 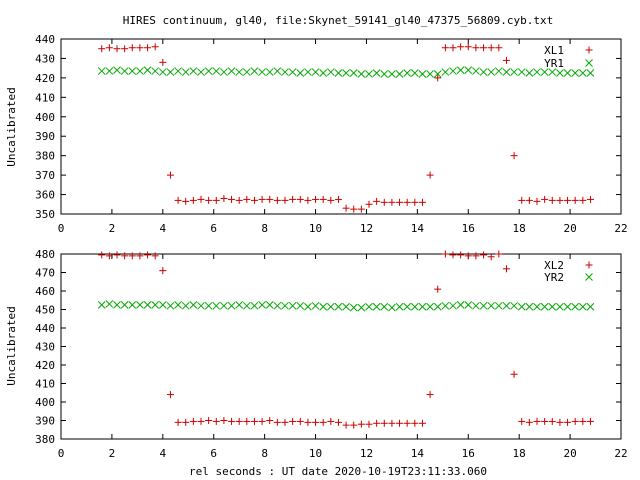 What do you see at coordinates (569, 453) in the screenshot?
I see `x-tick-label: 20` at bounding box center [569, 453].